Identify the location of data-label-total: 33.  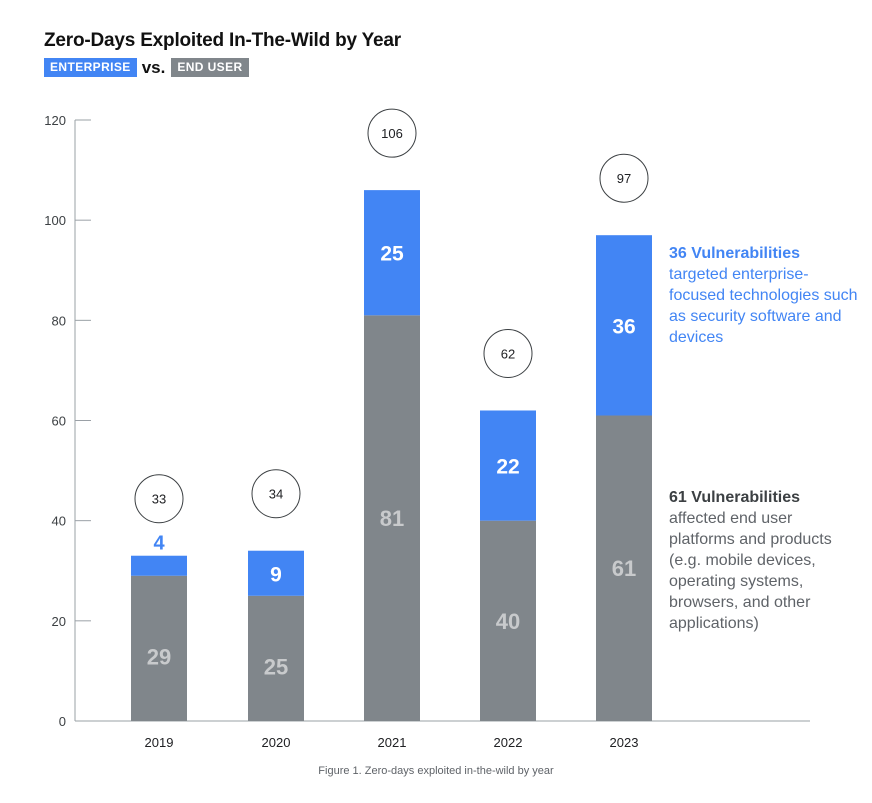
(159, 499).